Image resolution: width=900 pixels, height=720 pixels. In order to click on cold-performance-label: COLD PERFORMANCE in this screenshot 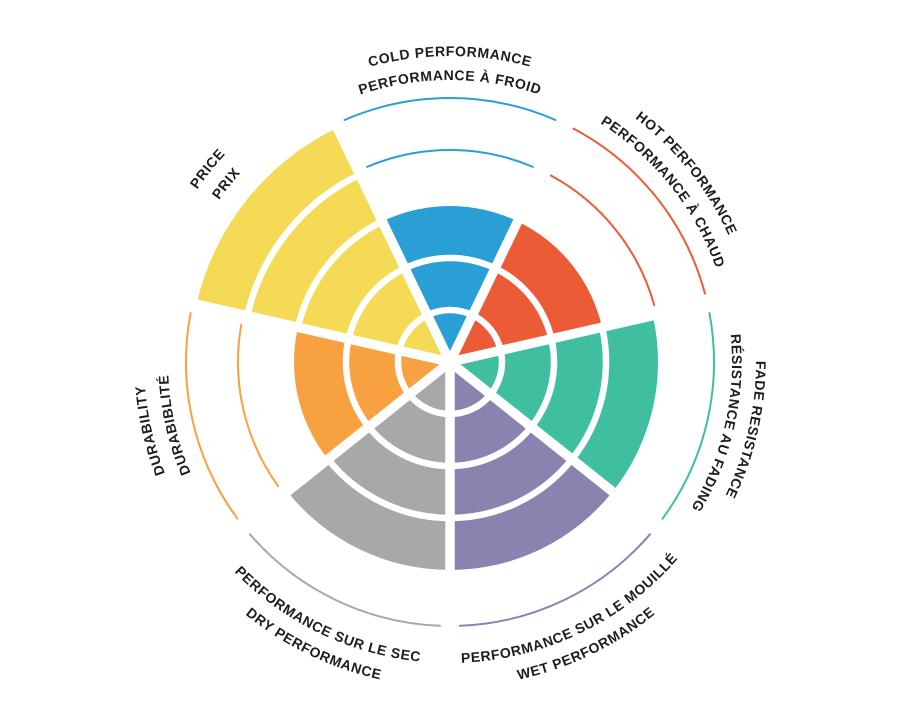, I will do `click(449, 56)`.